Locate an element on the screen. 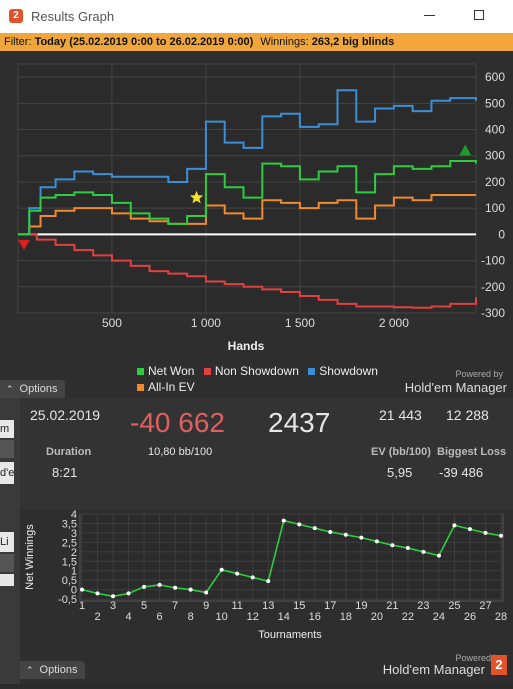  options-button: ⌃ Options is located at coordinates (33, 389).